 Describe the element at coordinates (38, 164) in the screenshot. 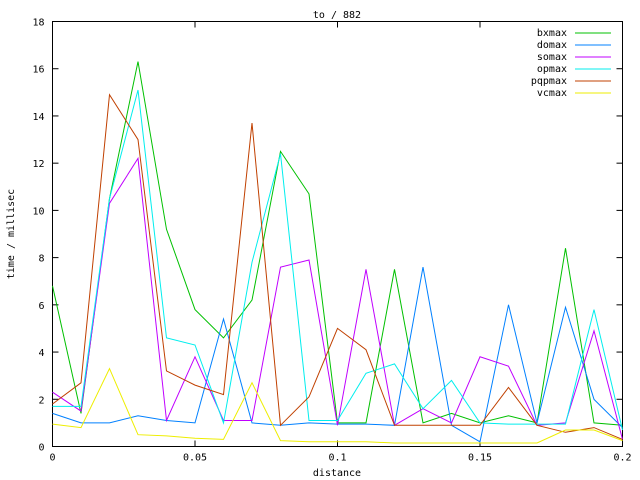

I see `y-tick-label: 12` at that location.